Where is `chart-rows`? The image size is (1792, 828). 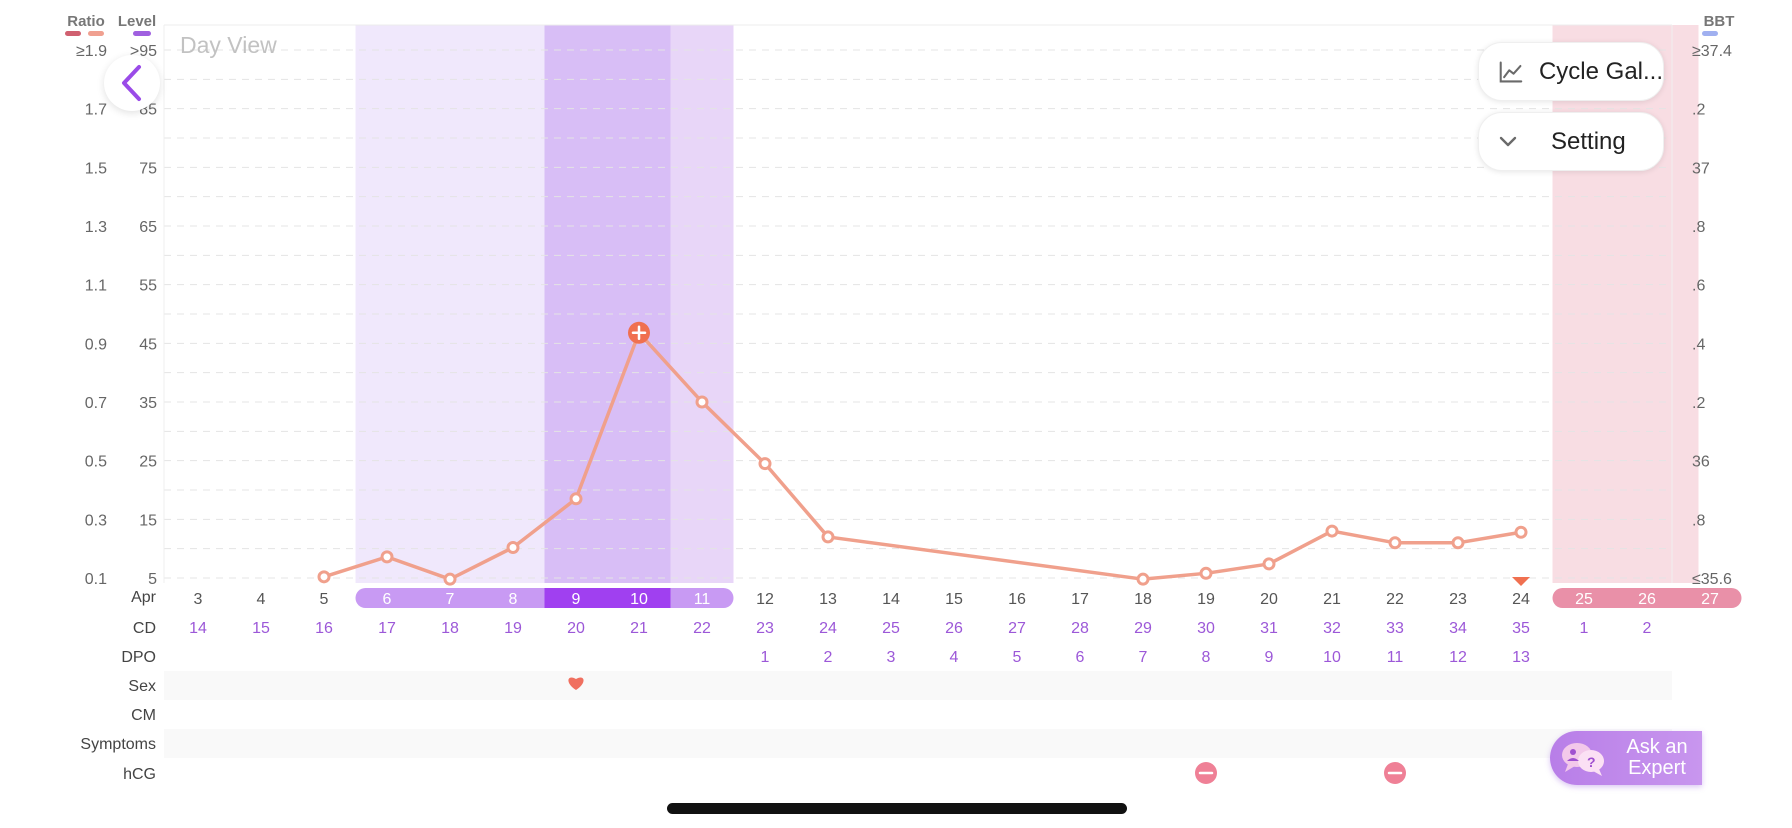 chart-rows is located at coordinates (918, 727).